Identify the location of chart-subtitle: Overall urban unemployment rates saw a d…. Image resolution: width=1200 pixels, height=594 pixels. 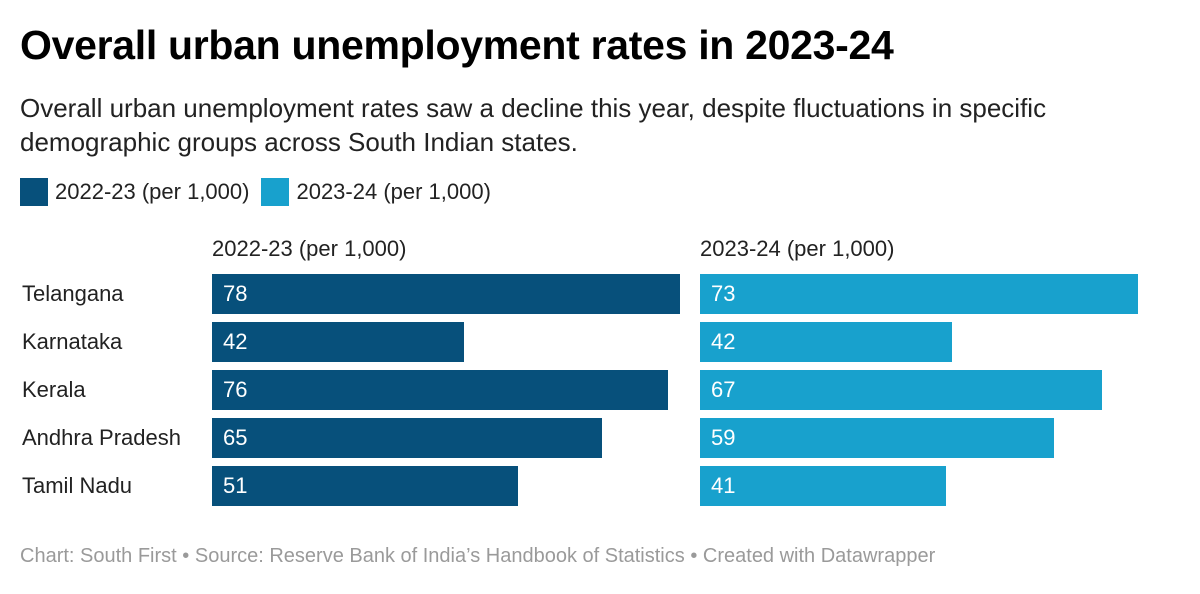
(533, 125).